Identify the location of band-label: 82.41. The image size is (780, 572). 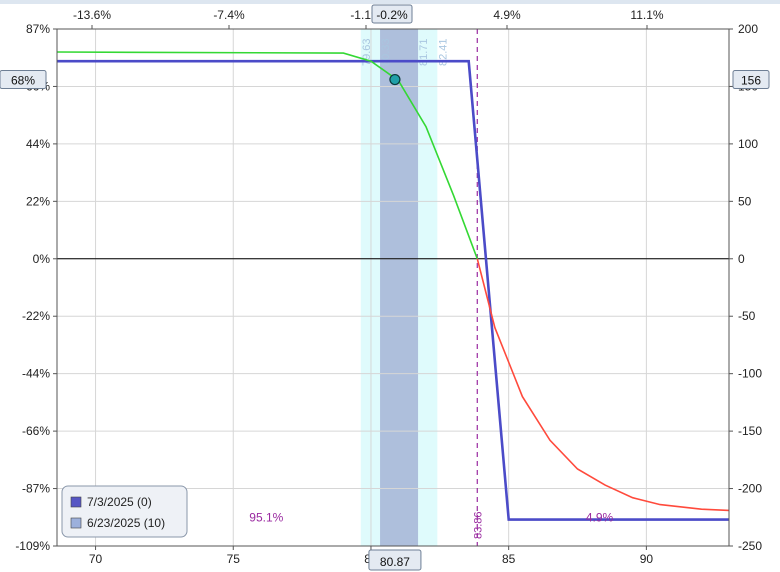
(443, 52).